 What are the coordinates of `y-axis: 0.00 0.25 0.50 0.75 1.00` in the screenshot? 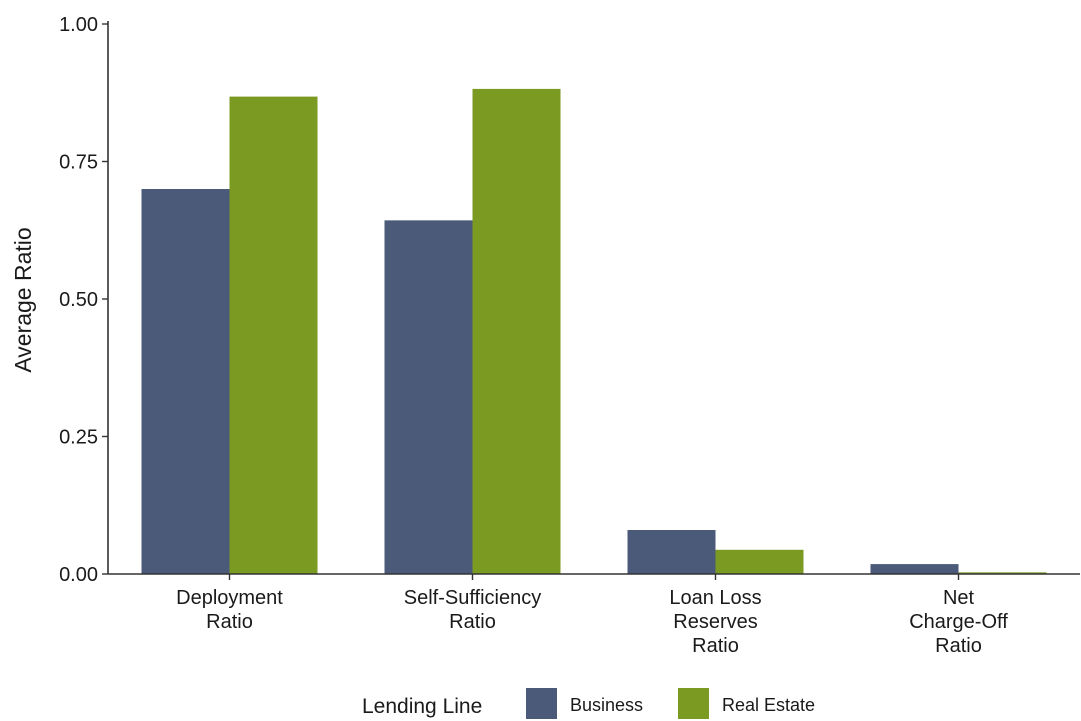 It's located at (84, 300).